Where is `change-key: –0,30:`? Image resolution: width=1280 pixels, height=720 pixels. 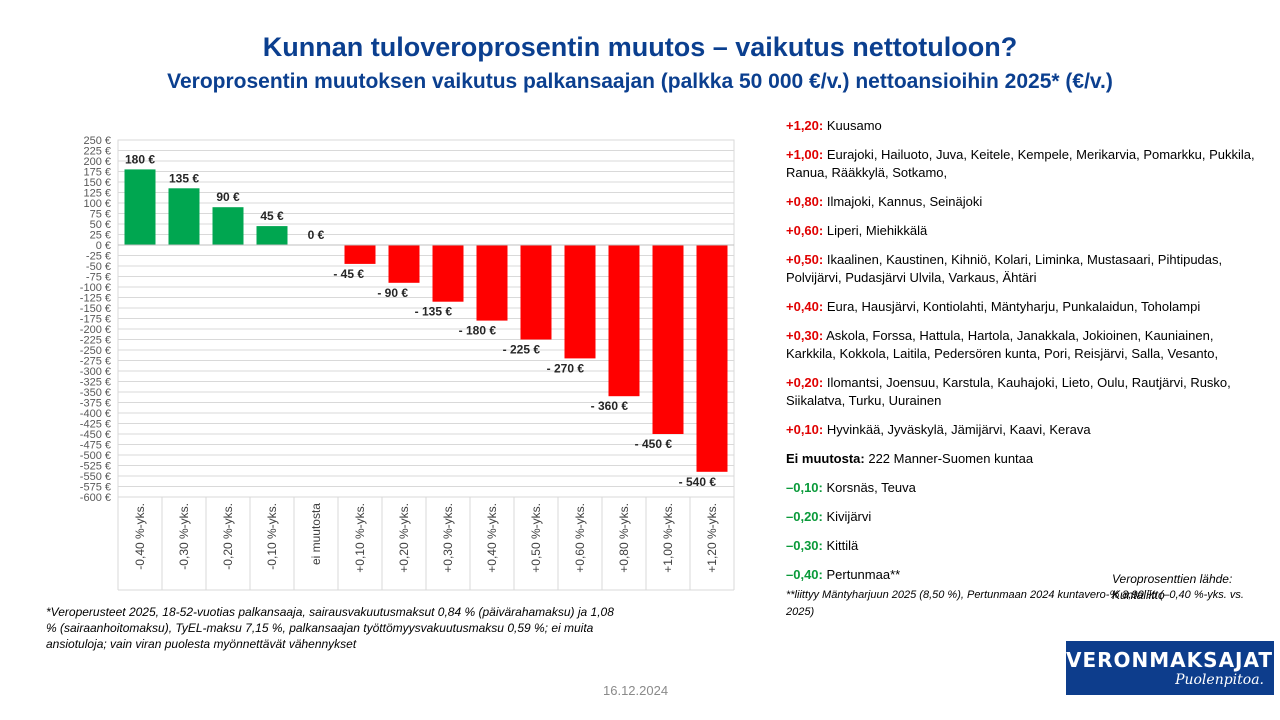 change-key: –0,30: is located at coordinates (804, 545).